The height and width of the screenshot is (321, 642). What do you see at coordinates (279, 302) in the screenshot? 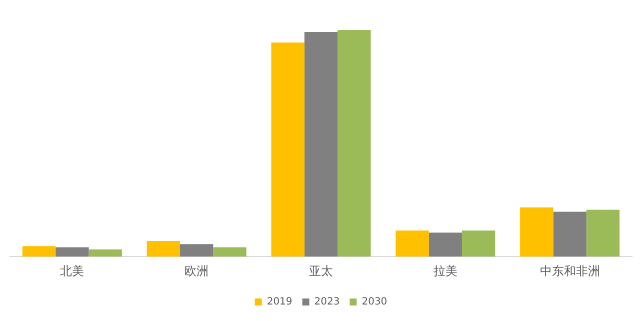
I see `legend-label: 2019` at bounding box center [279, 302].